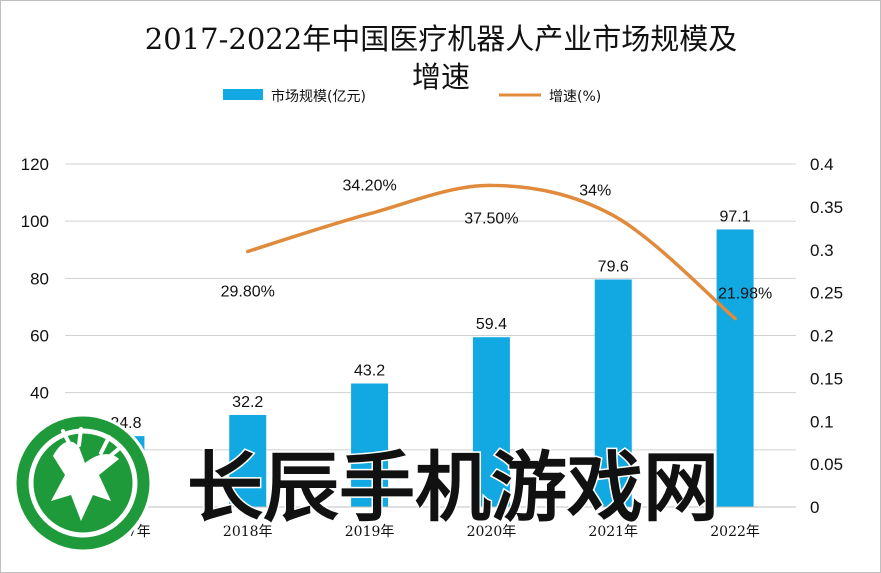 Image resolution: width=881 pixels, height=573 pixels. Describe the element at coordinates (83, 483) in the screenshot. I see `deer-head-logo` at that location.